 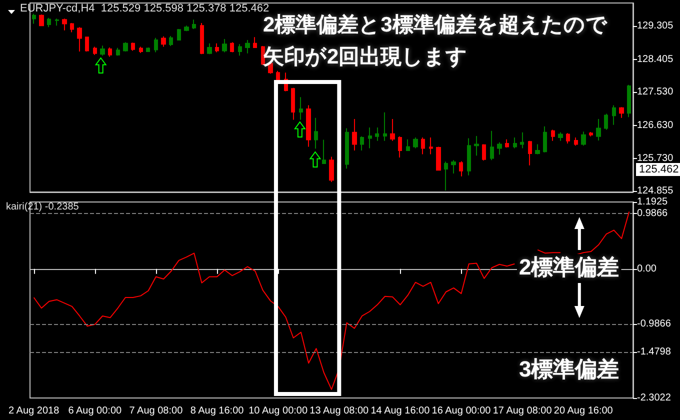 I want to click on x-tick-label: 8 Aug 16:00, so click(x=217, y=411).